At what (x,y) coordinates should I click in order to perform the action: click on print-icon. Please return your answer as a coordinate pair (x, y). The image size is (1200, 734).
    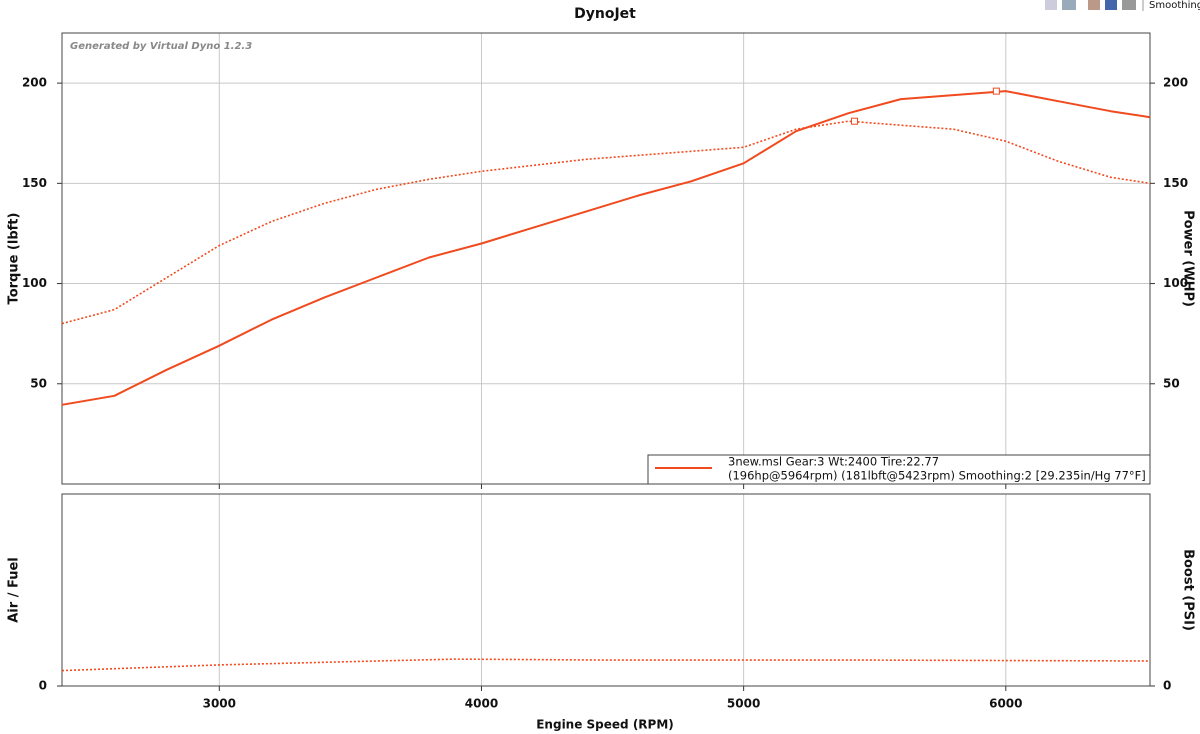
    Looking at the image, I should click on (1129, 5).